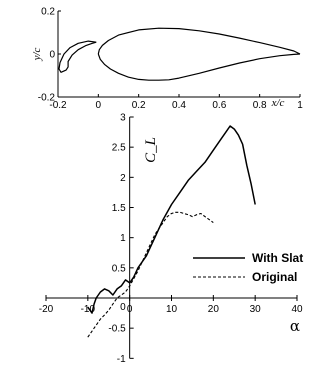 The image size is (332, 371). What do you see at coordinates (300, 105) in the screenshot?
I see `airfoil-x-tick-label: 1` at bounding box center [300, 105].